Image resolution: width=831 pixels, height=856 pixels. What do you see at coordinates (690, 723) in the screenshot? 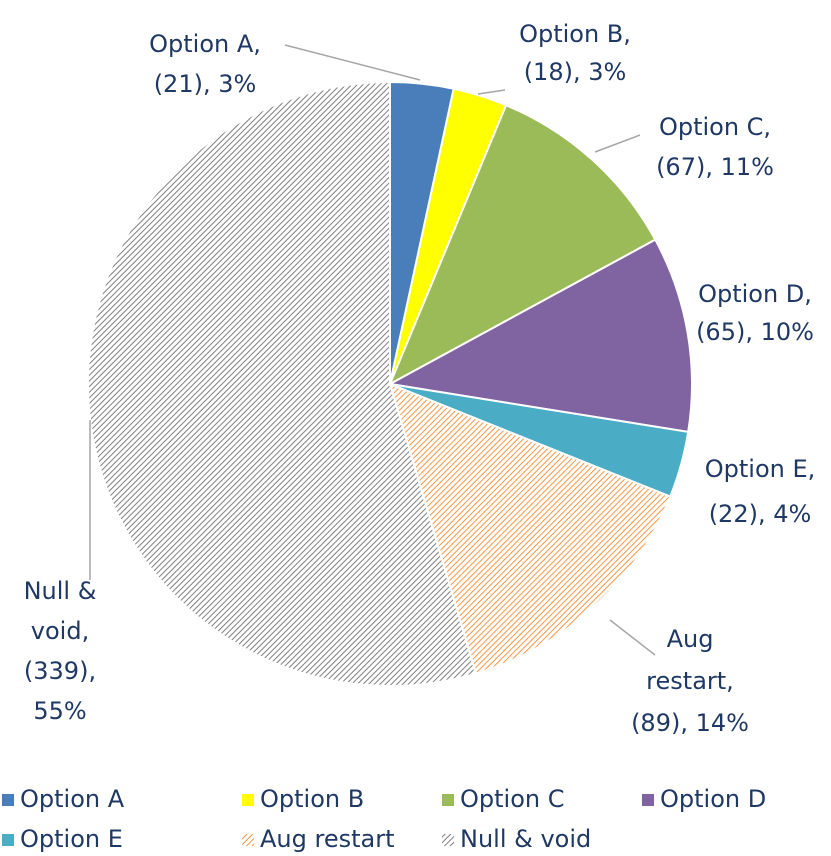
I see `data-label: (89), 14%` at bounding box center [690, 723].